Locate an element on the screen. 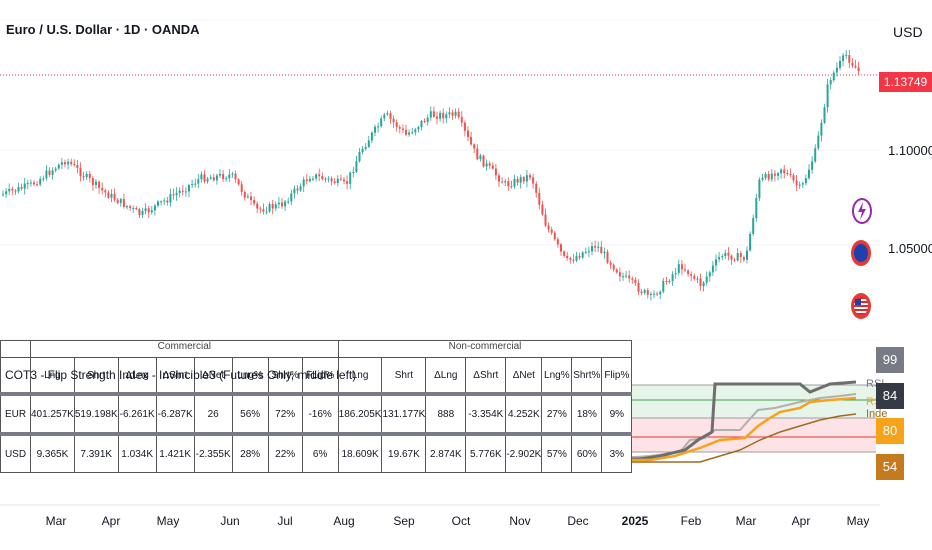 The width and height of the screenshot is (932, 550). table-cell: 5.776K is located at coordinates (486, 452).